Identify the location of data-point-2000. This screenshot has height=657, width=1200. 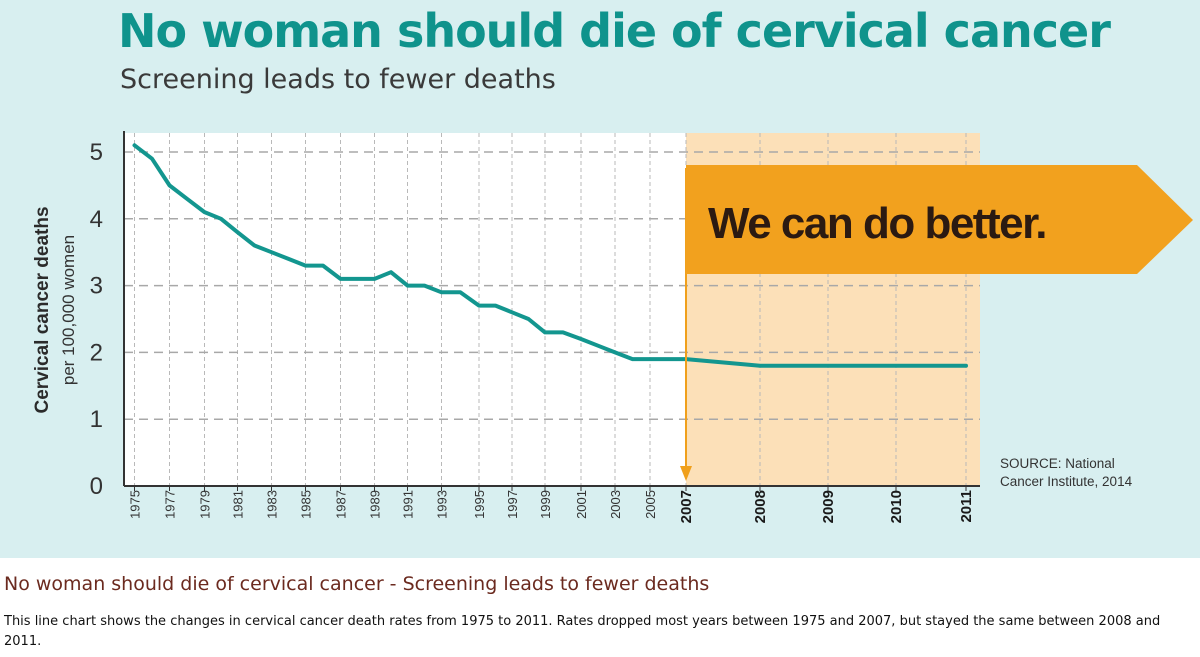
(563, 332).